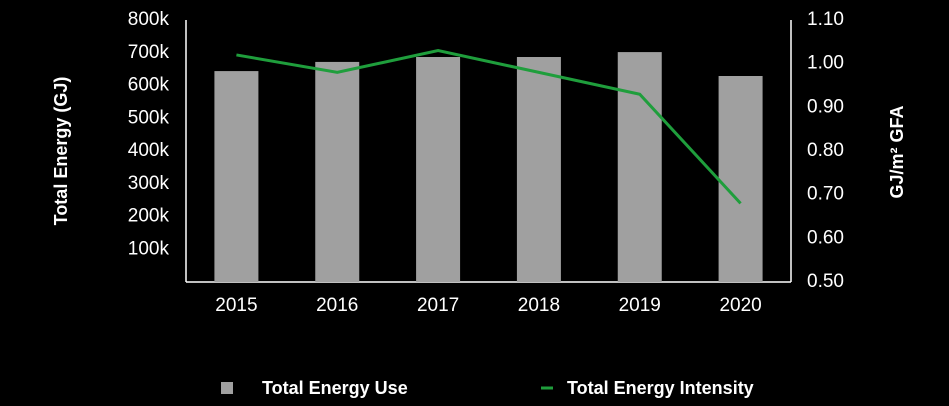  Describe the element at coordinates (149, 117) in the screenshot. I see `y-tick-label: 500k` at that location.